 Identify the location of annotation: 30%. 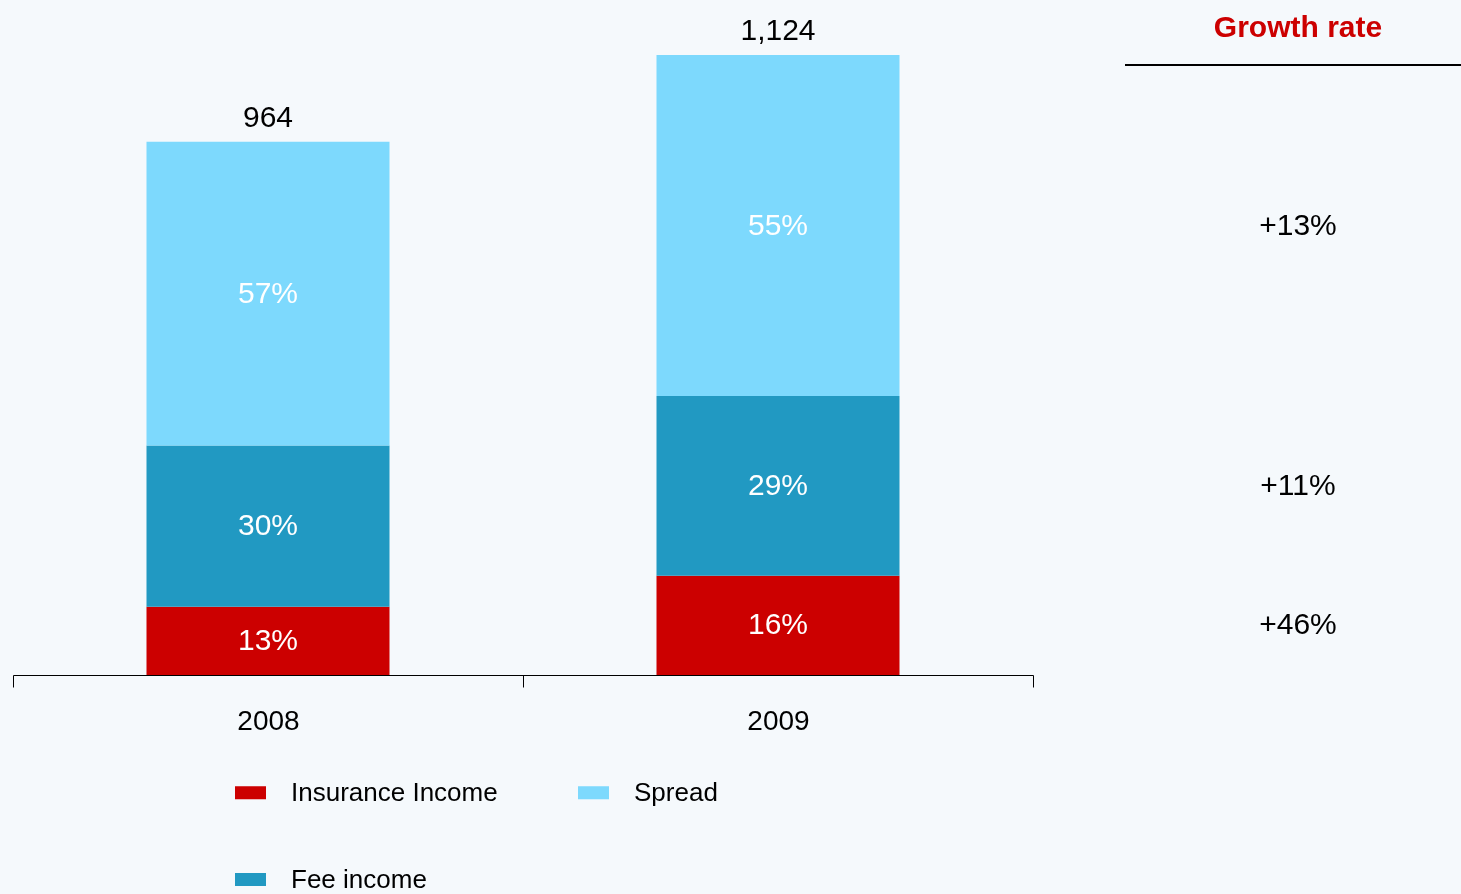
(268, 525).